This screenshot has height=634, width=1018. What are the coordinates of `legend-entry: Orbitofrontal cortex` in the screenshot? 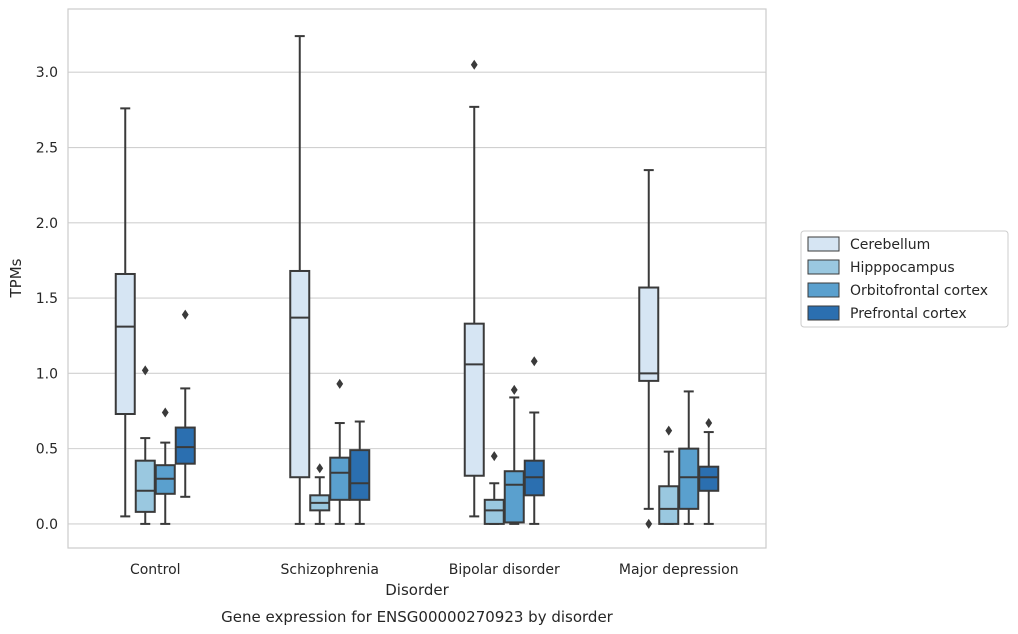 It's located at (919, 291).